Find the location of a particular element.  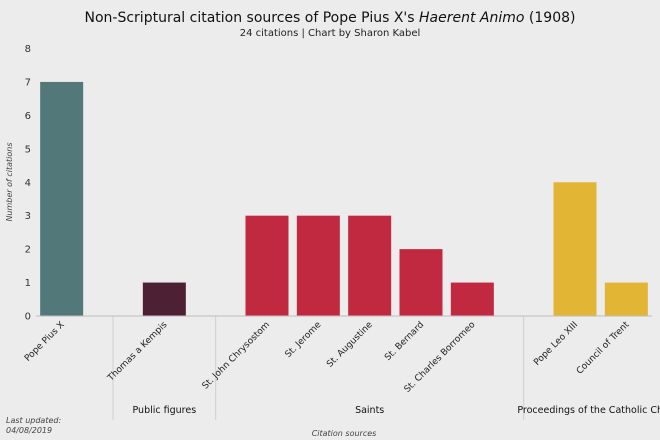

x-axis-title: Citation sources is located at coordinates (344, 433).